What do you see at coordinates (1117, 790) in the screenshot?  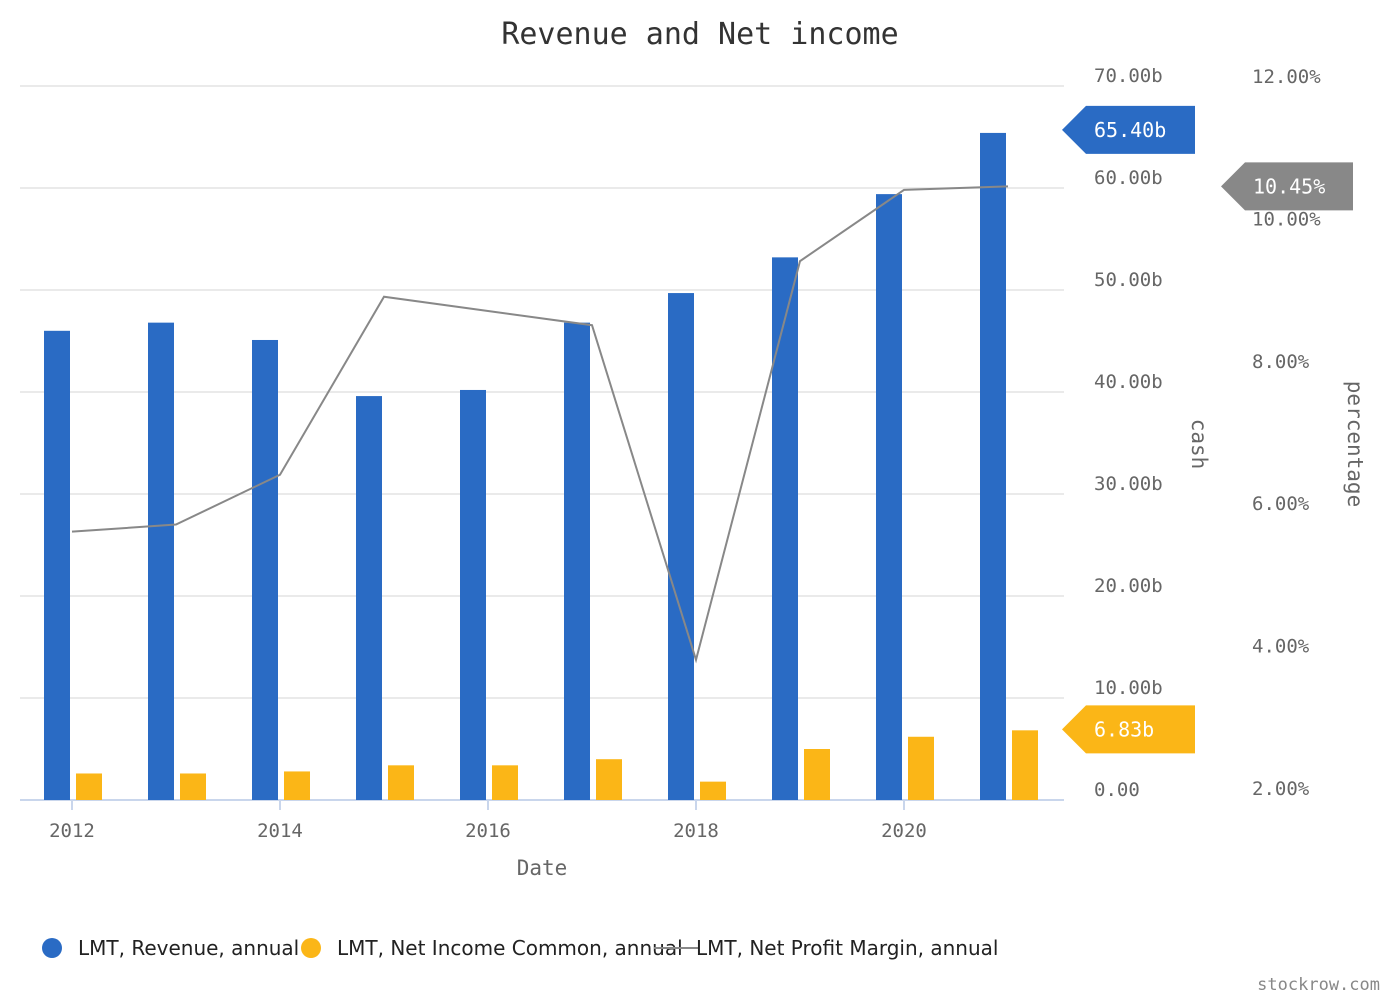 I see `left-tick-label: 0.00` at bounding box center [1117, 790].